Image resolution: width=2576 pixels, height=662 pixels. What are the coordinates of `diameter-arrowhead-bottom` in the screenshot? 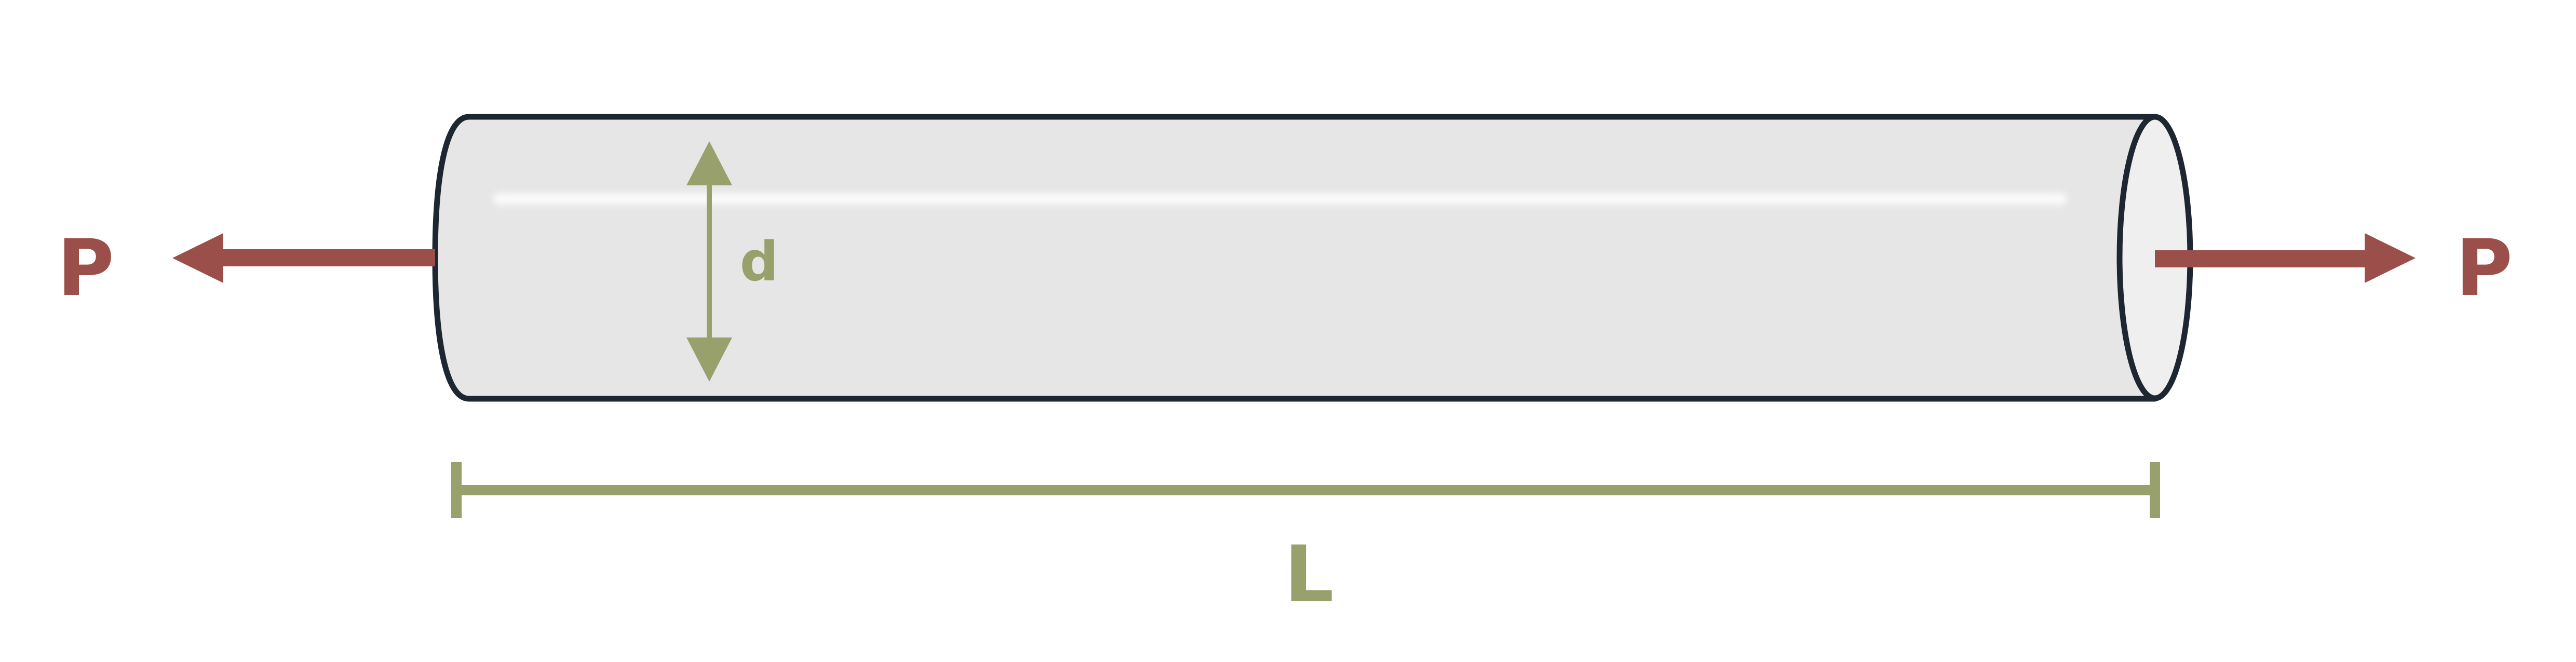 It's located at (709, 359).